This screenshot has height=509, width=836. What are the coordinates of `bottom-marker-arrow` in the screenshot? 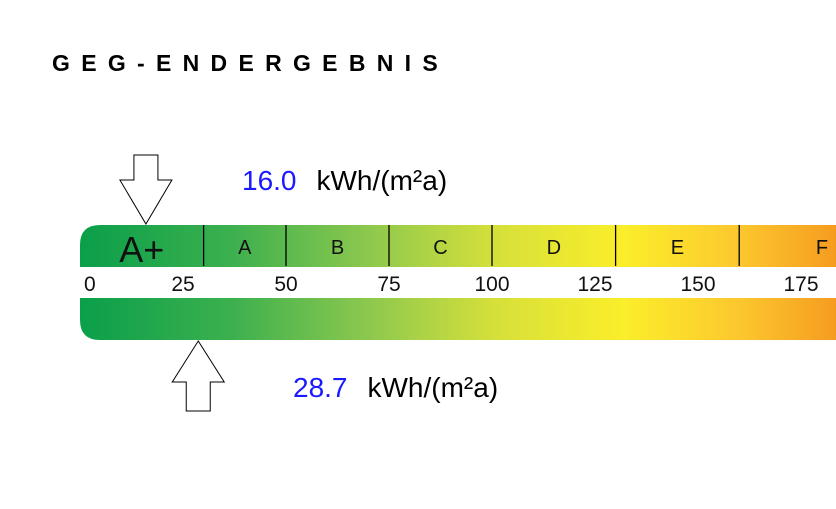 It's located at (198, 376).